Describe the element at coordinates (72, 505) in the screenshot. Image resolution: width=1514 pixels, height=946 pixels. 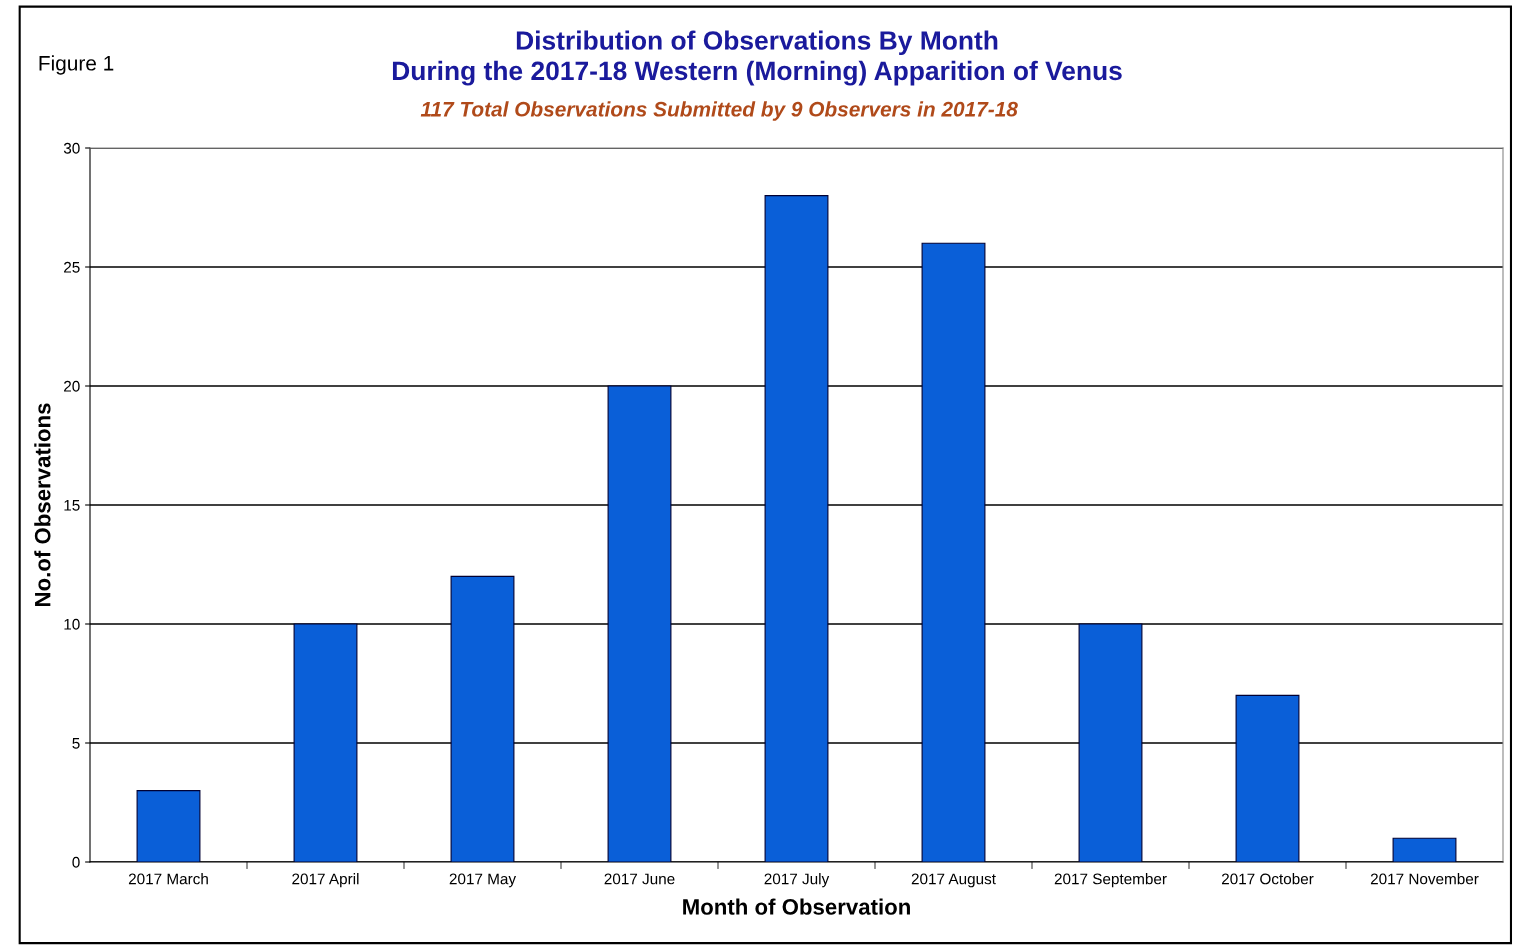
I see `y-tick-label: 15` at that location.